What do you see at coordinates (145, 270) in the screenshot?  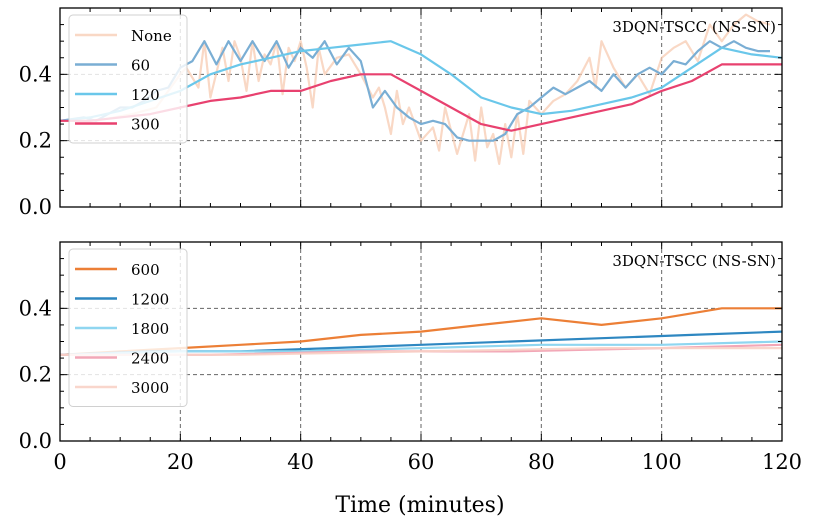 I see `legend-label-600: 600` at bounding box center [145, 270].